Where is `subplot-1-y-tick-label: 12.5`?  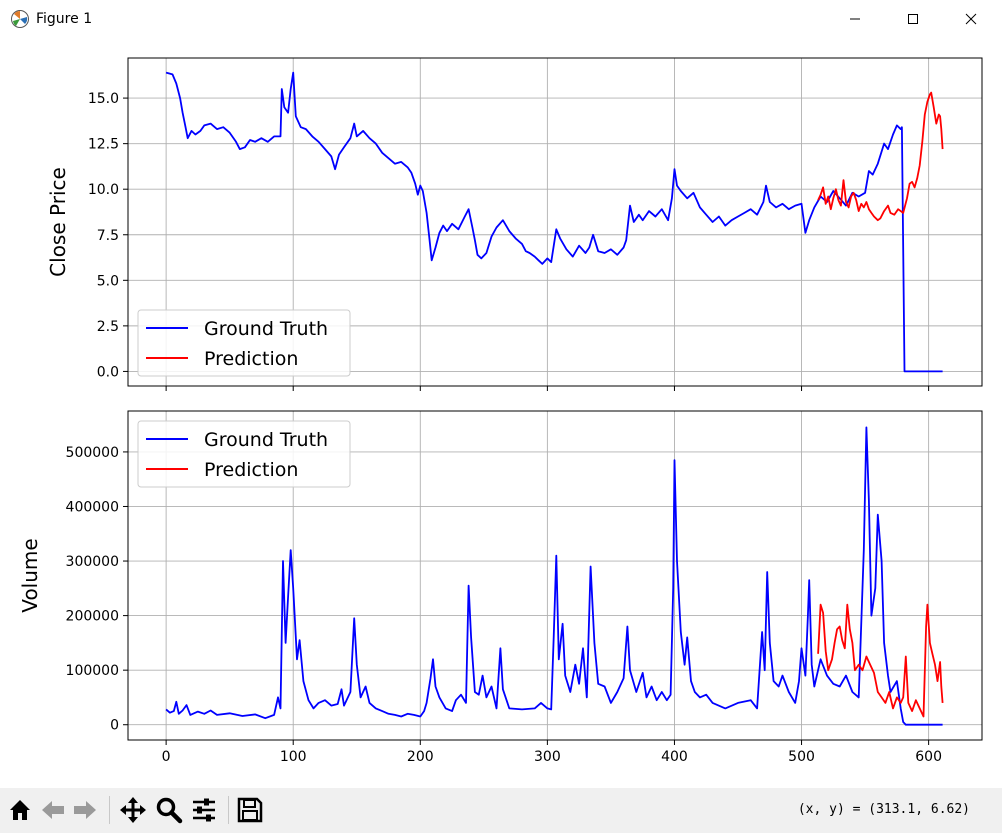 subplot-1-y-tick-label: 12.5 is located at coordinates (103, 145).